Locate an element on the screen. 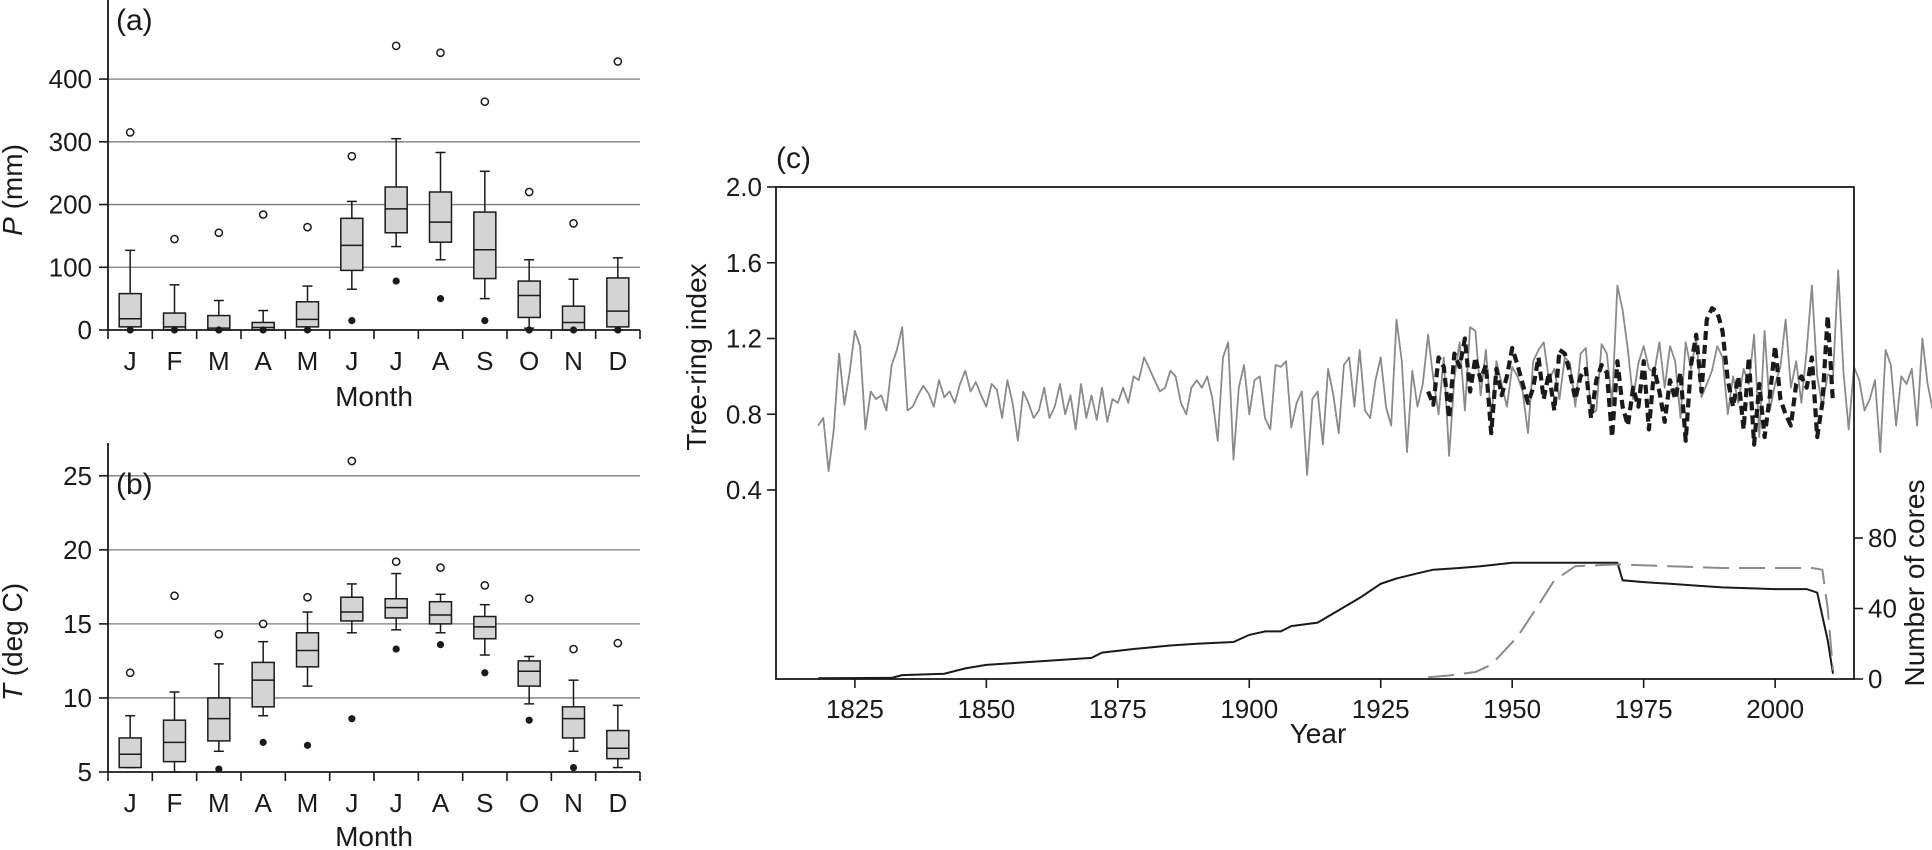  panel-a-axes is located at coordinates (370, 169).